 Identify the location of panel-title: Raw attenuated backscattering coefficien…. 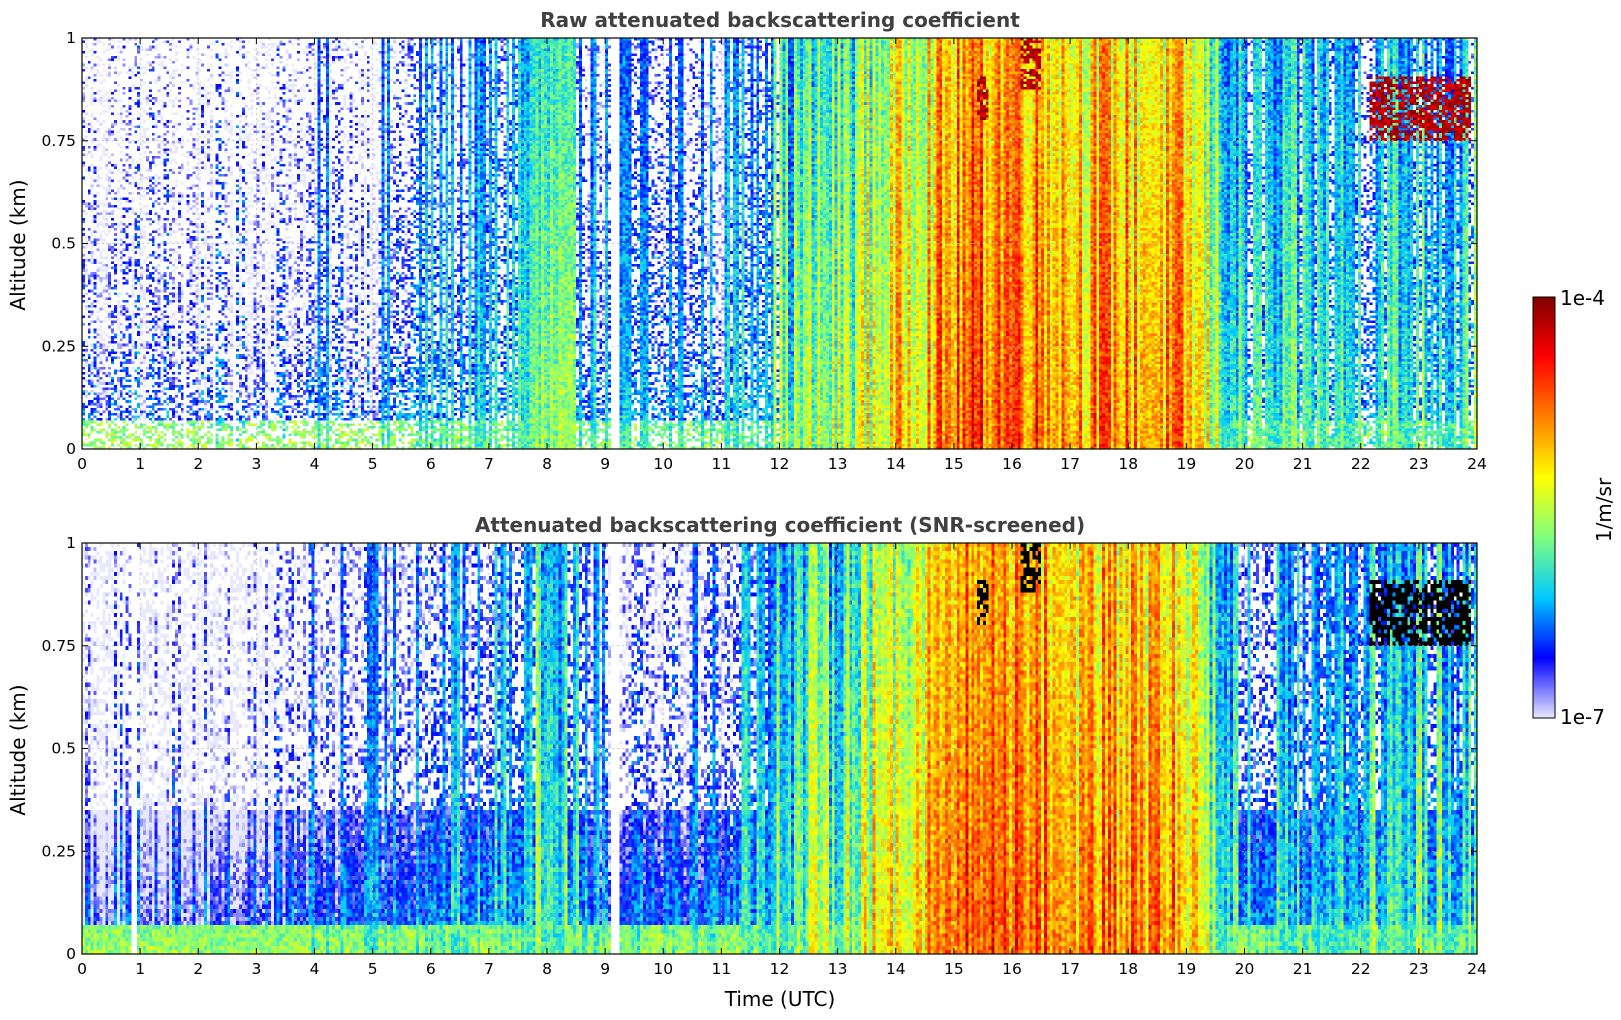
(780, 20).